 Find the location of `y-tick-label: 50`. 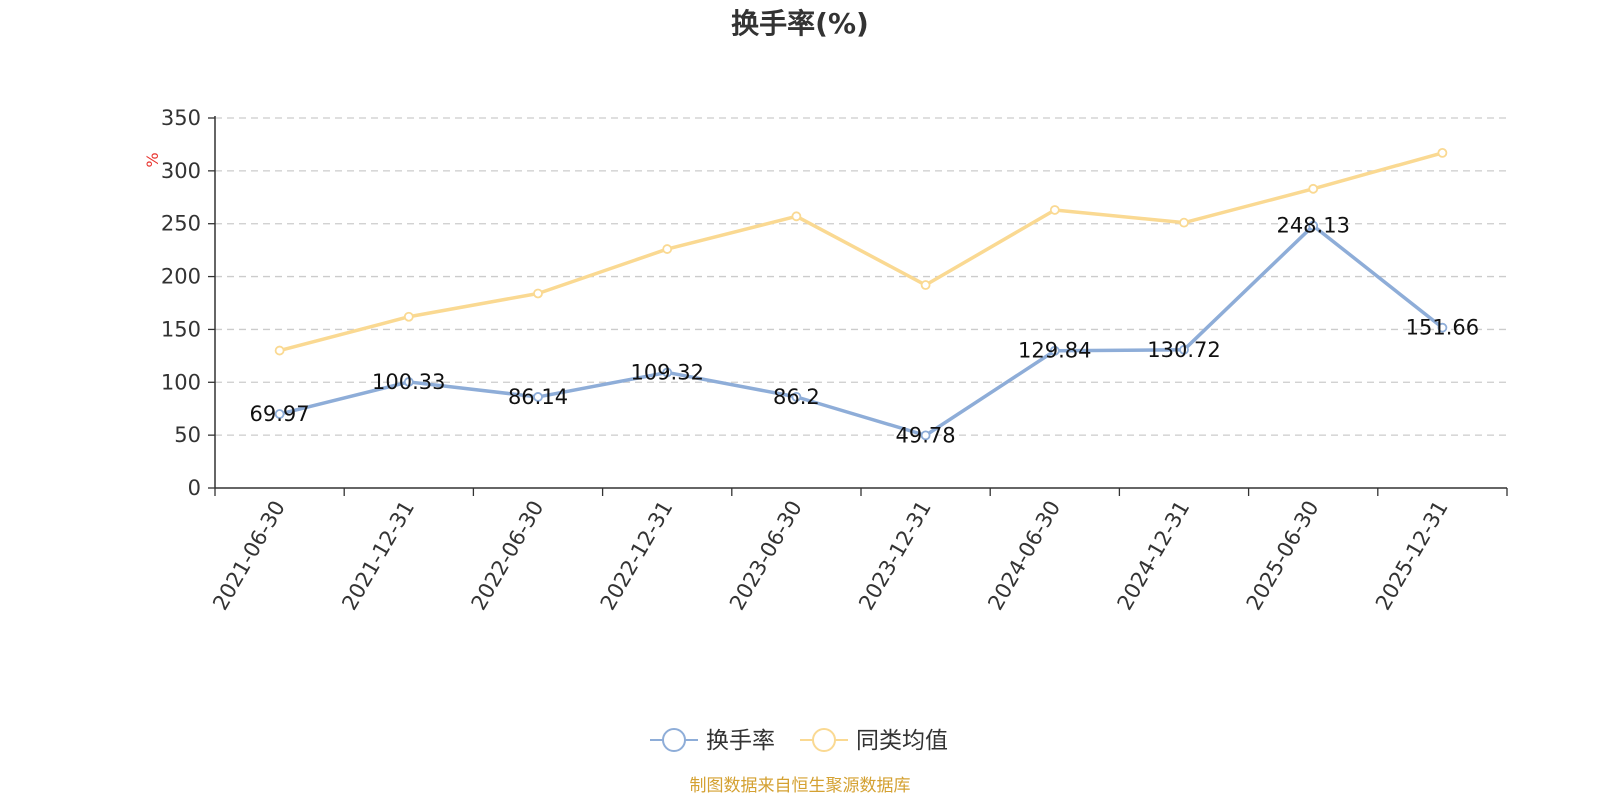

y-tick-label: 50 is located at coordinates (187, 435).